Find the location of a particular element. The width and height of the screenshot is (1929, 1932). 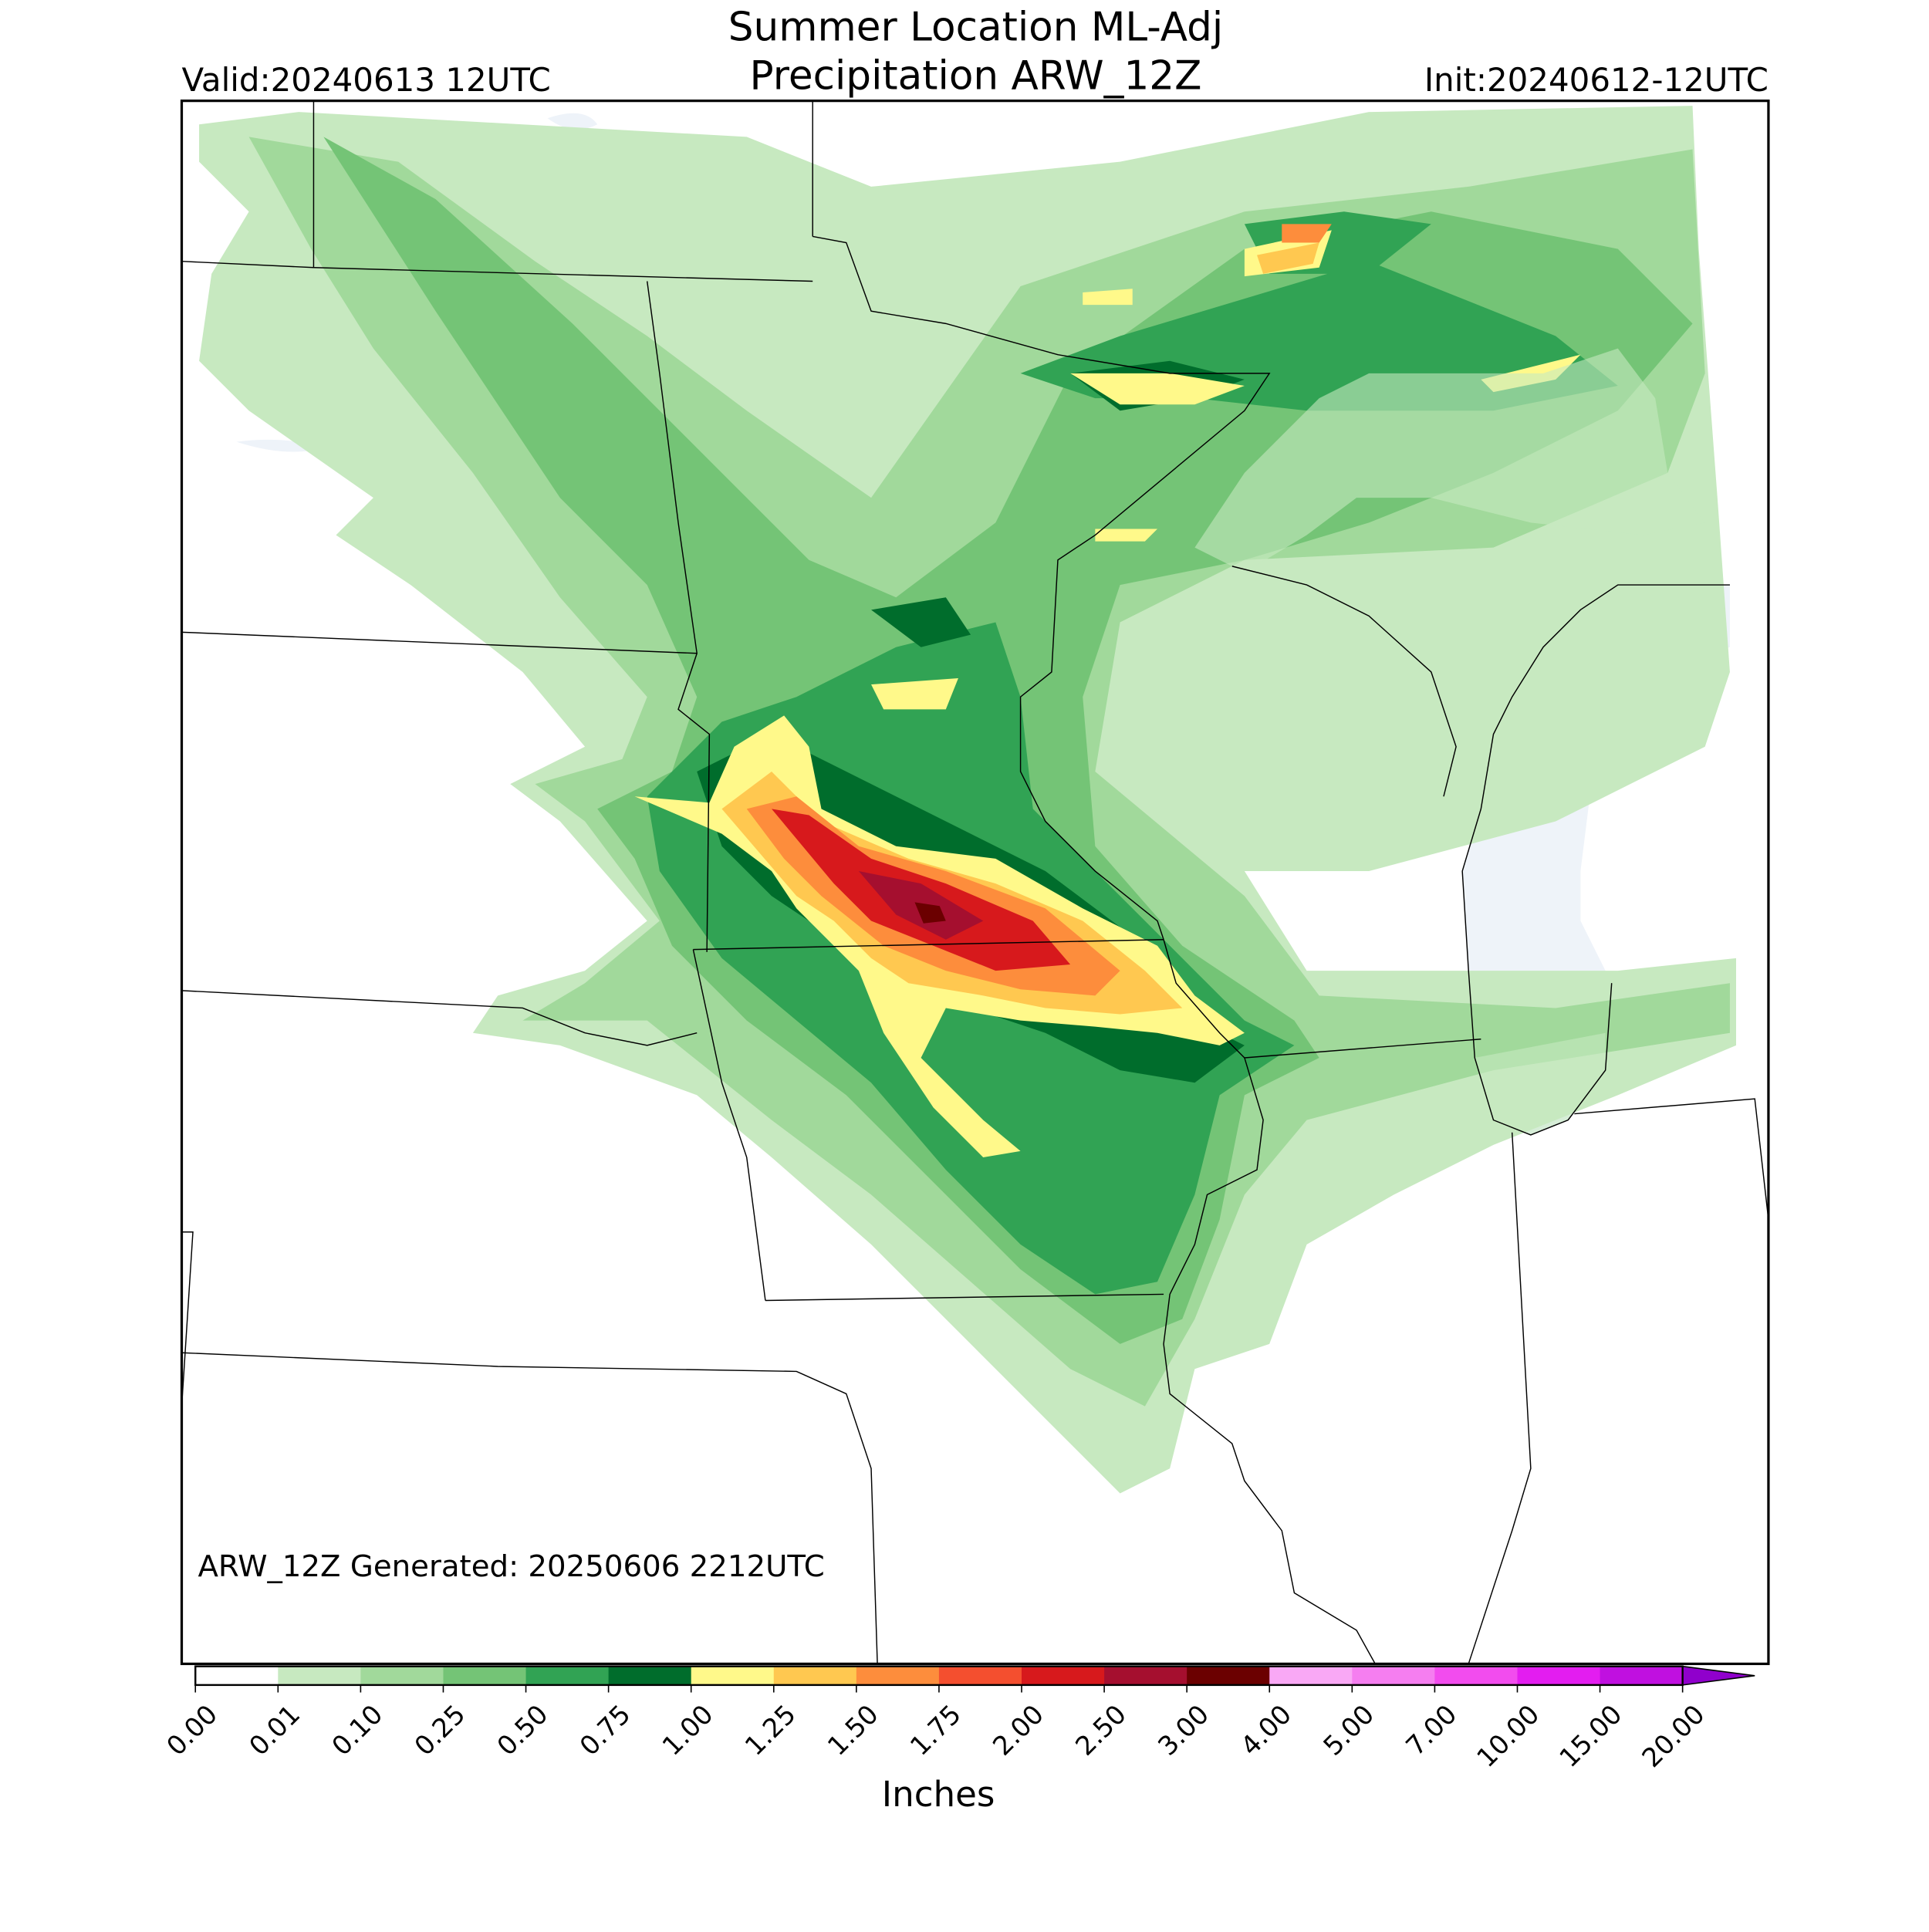

colorbar-tick-label: 1.25 is located at coordinates (770, 1730).